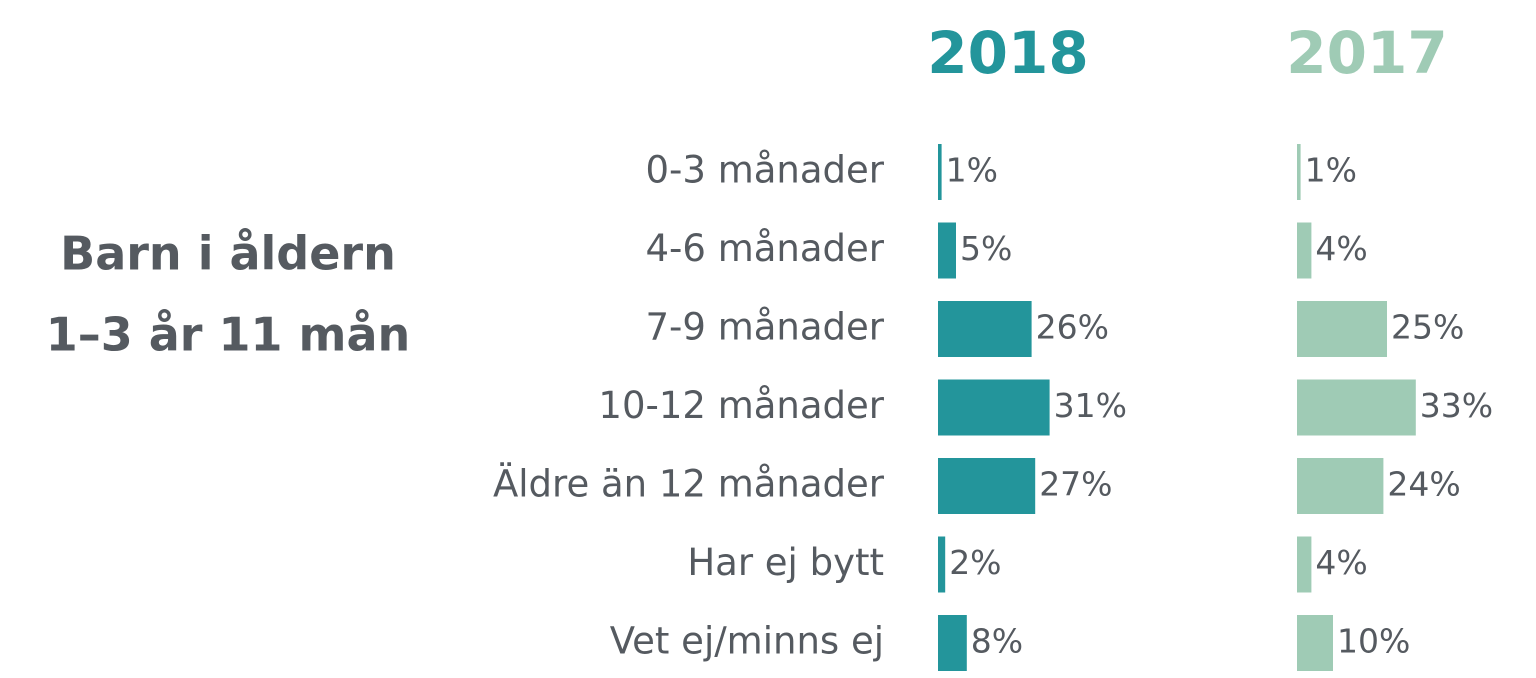 The image size is (1536, 678). I want to click on value-label: 5%, so click(986, 248).